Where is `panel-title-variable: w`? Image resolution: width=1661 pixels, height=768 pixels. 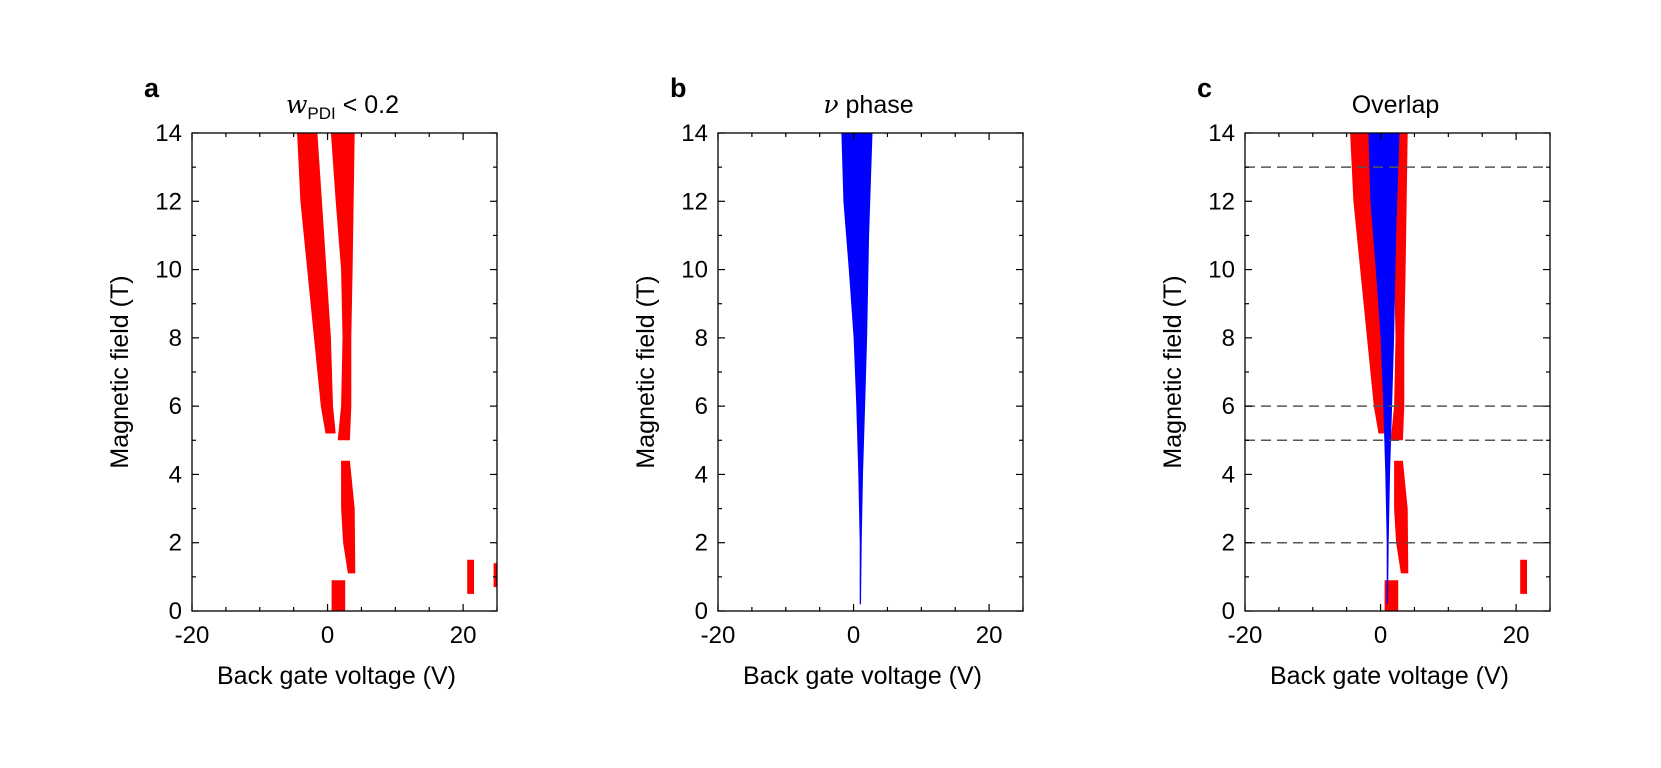
panel-title-variable: w is located at coordinates (296, 104).